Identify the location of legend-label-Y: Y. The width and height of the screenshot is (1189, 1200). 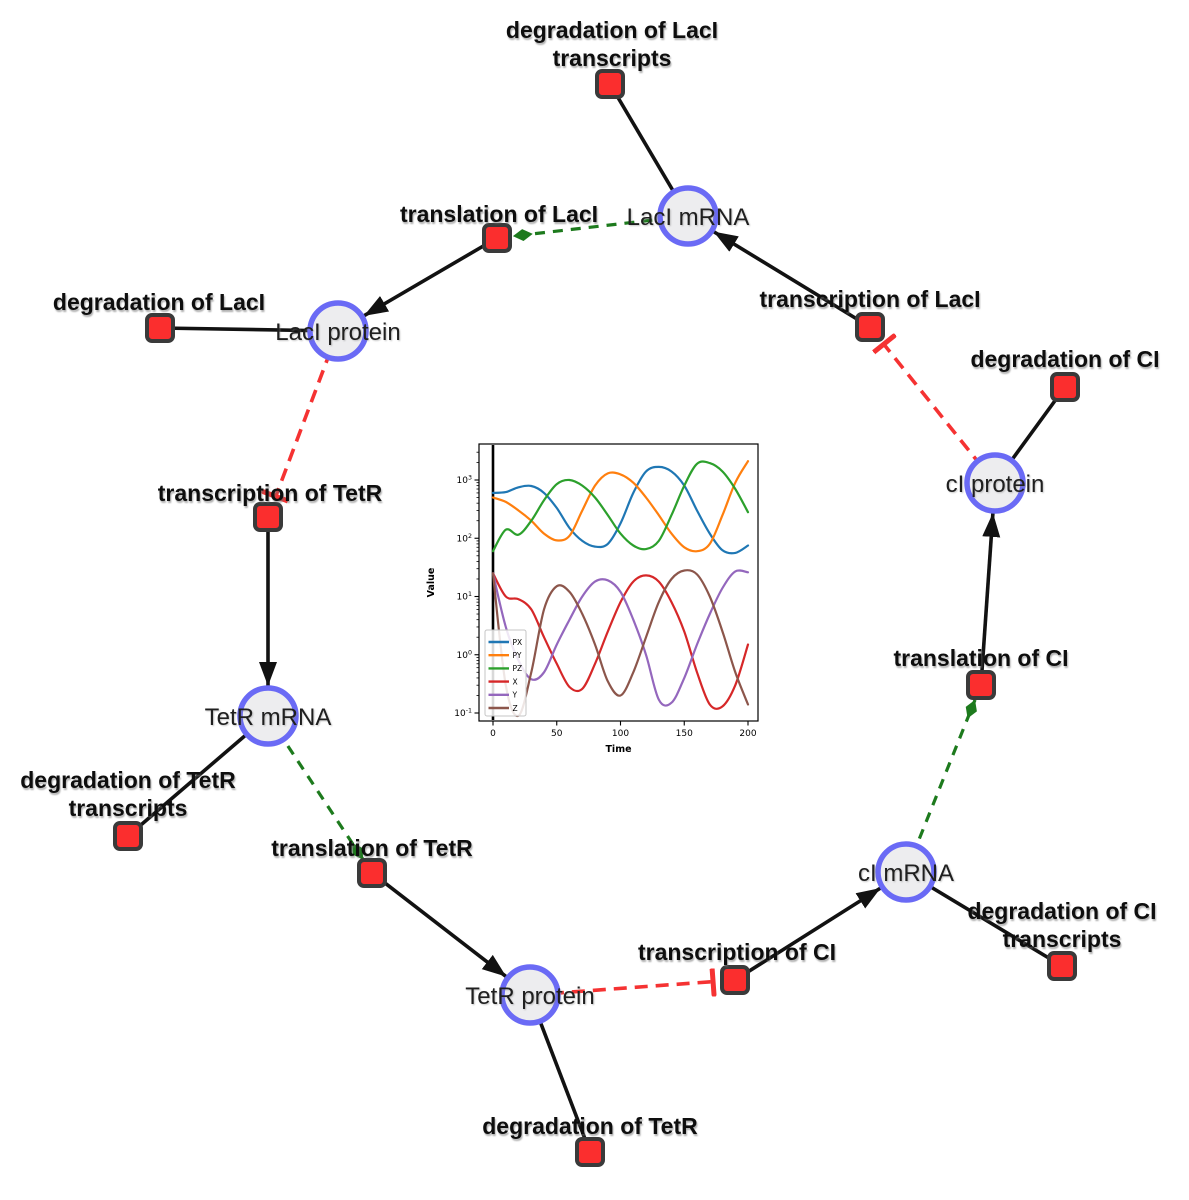
(515, 695).